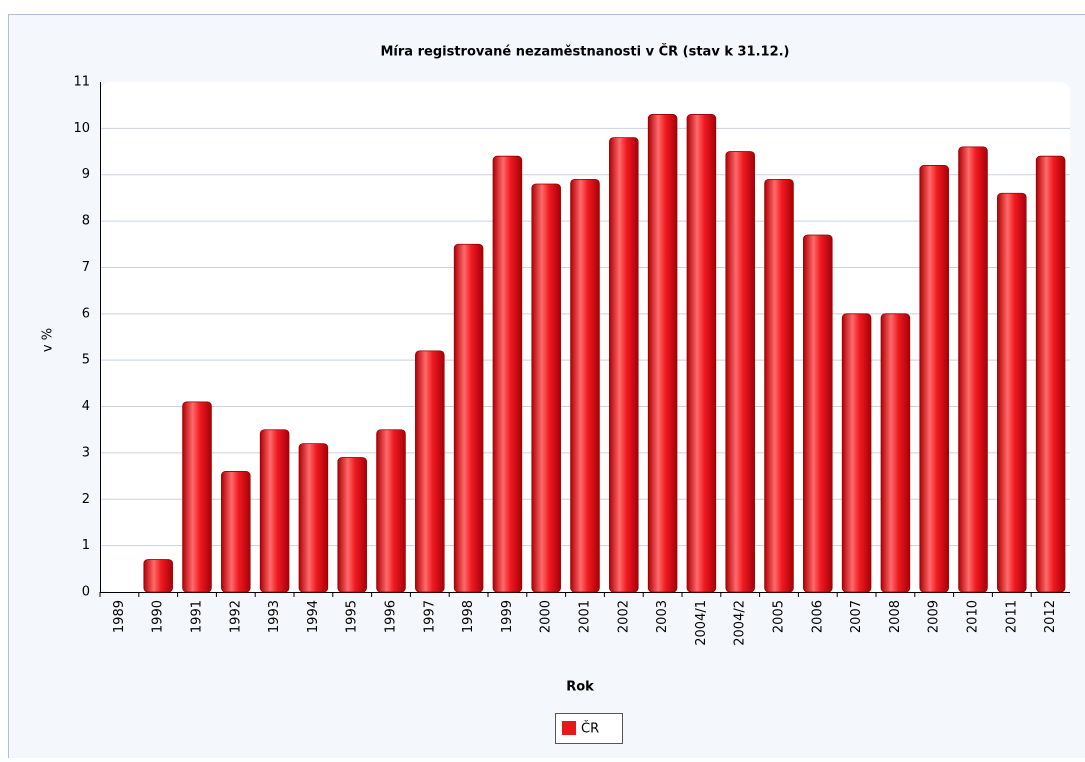  What do you see at coordinates (391, 616) in the screenshot?
I see `x-tick-label: 1996` at bounding box center [391, 616].